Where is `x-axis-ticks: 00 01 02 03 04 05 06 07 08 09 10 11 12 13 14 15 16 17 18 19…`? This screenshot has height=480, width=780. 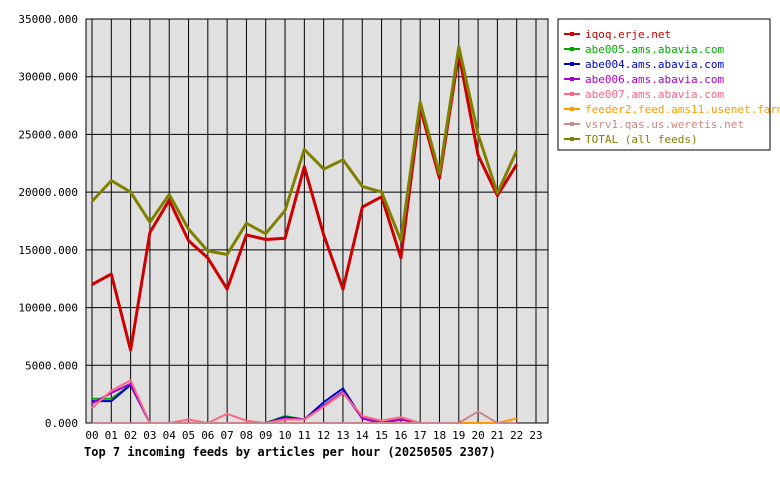
x-axis-ticks: 00 01 02 03 04 05 06 07 08 09 10 11 12 13 14 15 16 17 18 19… is located at coordinates (313, 435).